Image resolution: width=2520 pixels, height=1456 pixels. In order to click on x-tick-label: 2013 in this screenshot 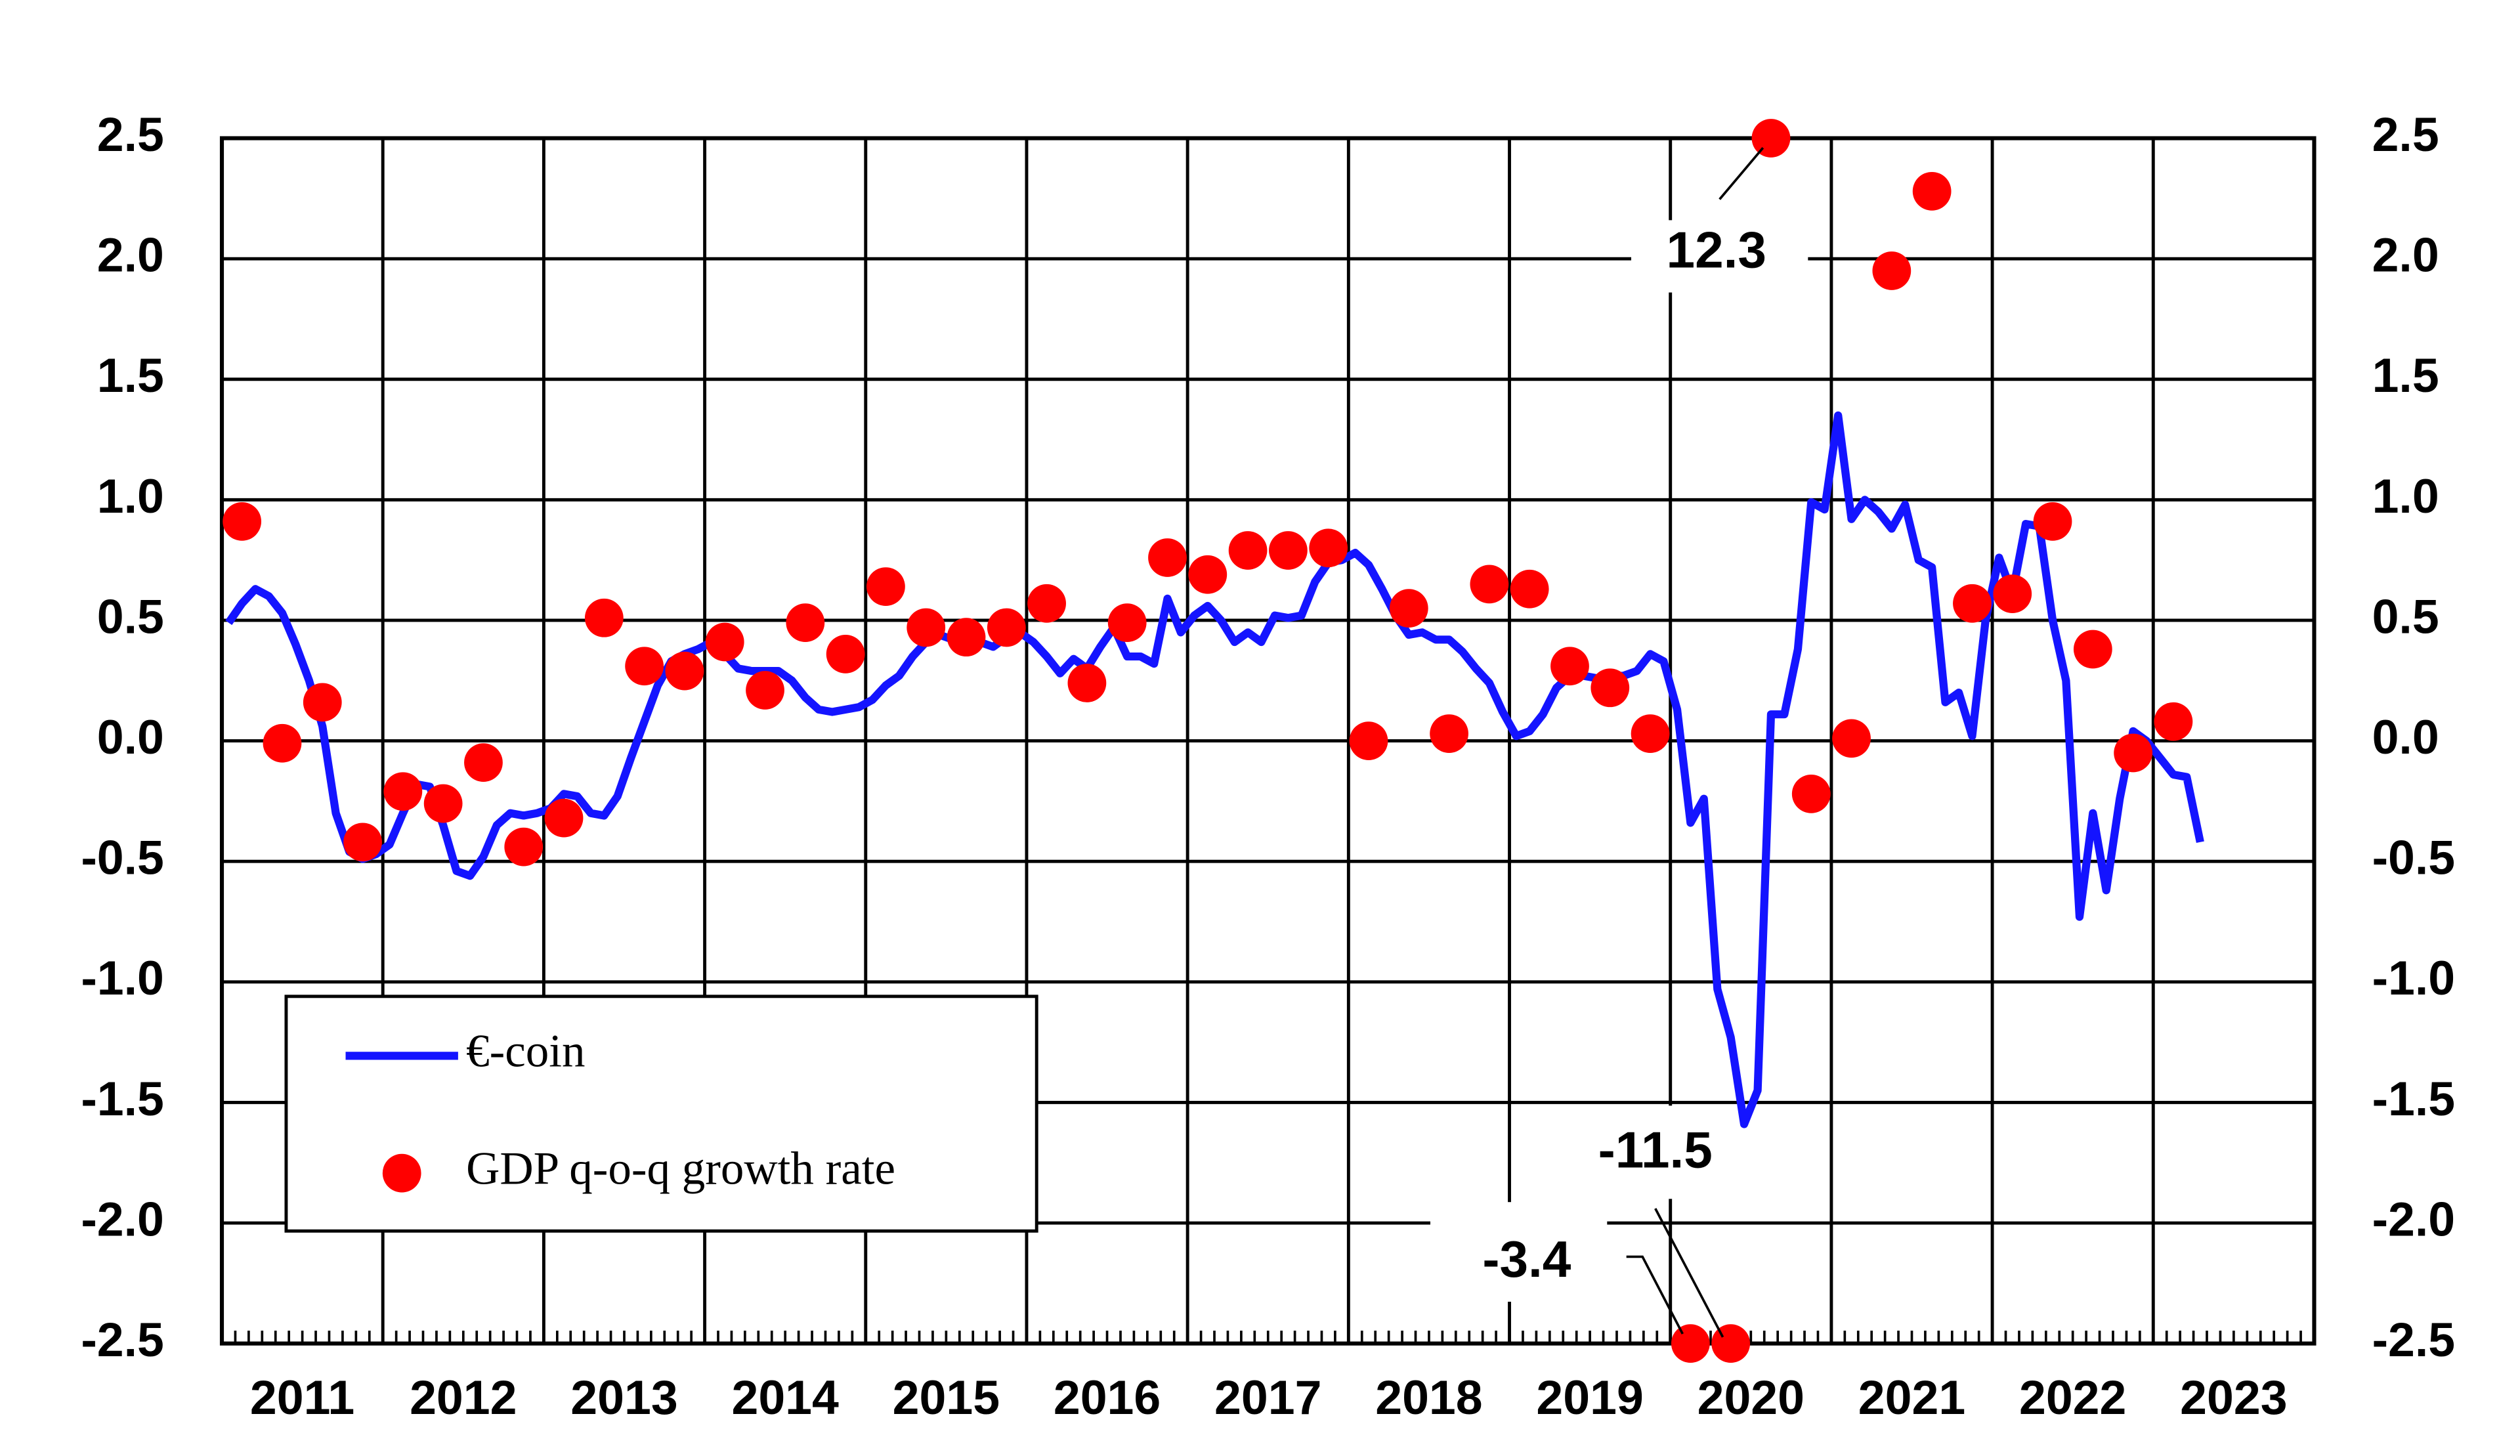, I will do `click(623, 1397)`.